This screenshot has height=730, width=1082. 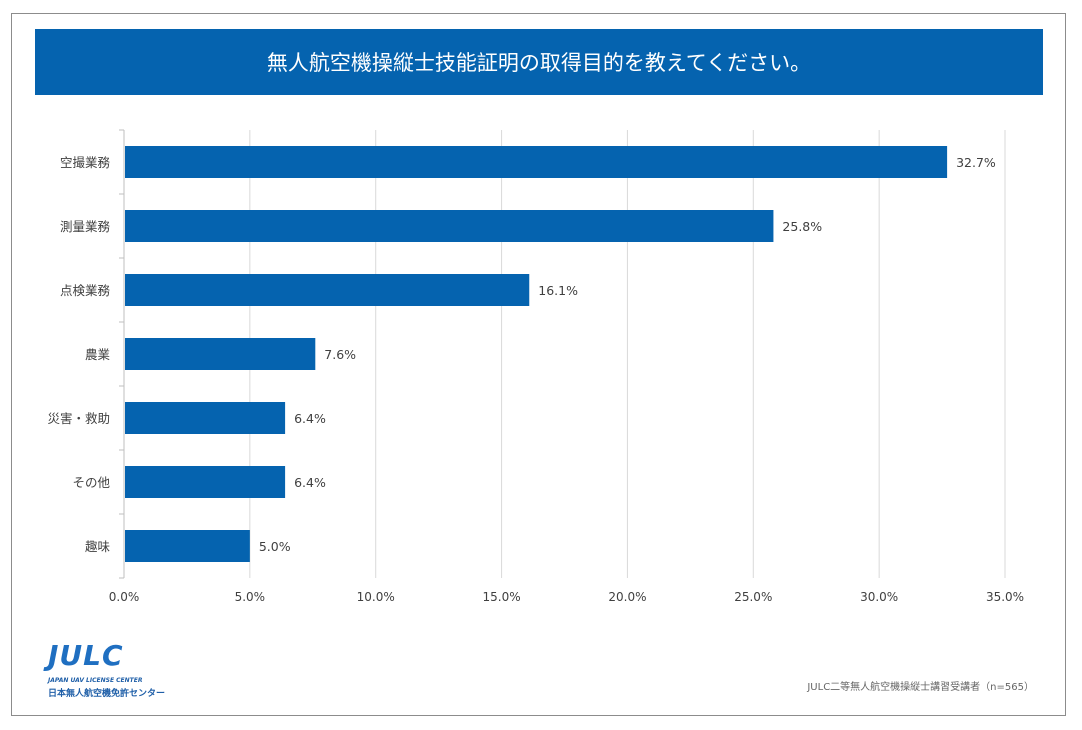 What do you see at coordinates (558, 290) in the screenshot?
I see `data-label: 16.1%` at bounding box center [558, 290].